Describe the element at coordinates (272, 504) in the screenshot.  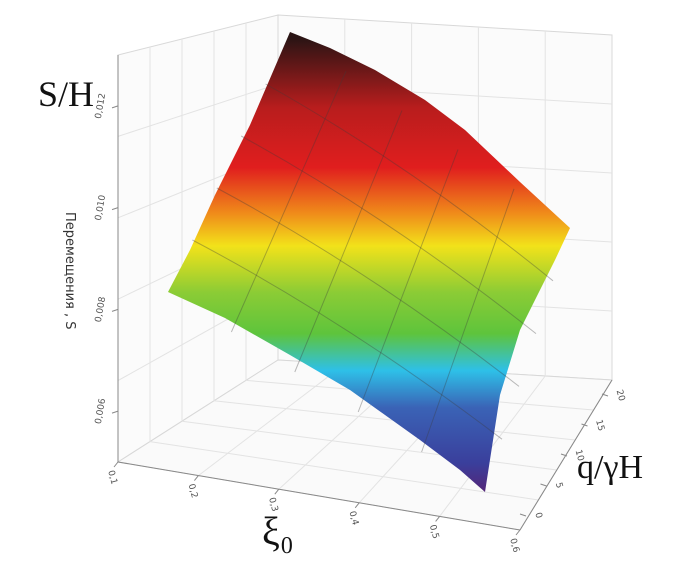
I see `x-tick-label: 0,3` at that location.